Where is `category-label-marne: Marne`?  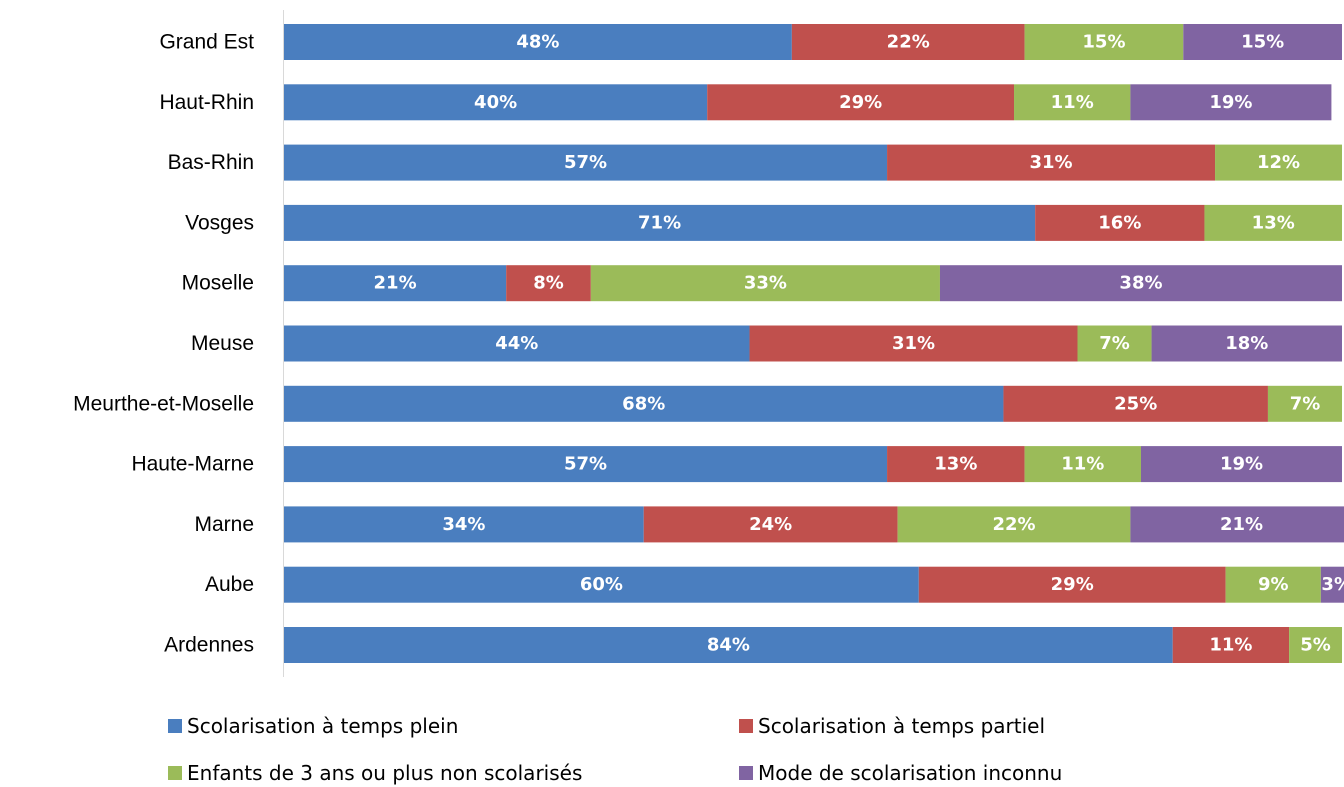
category-label-marne: Marne is located at coordinates (224, 524).